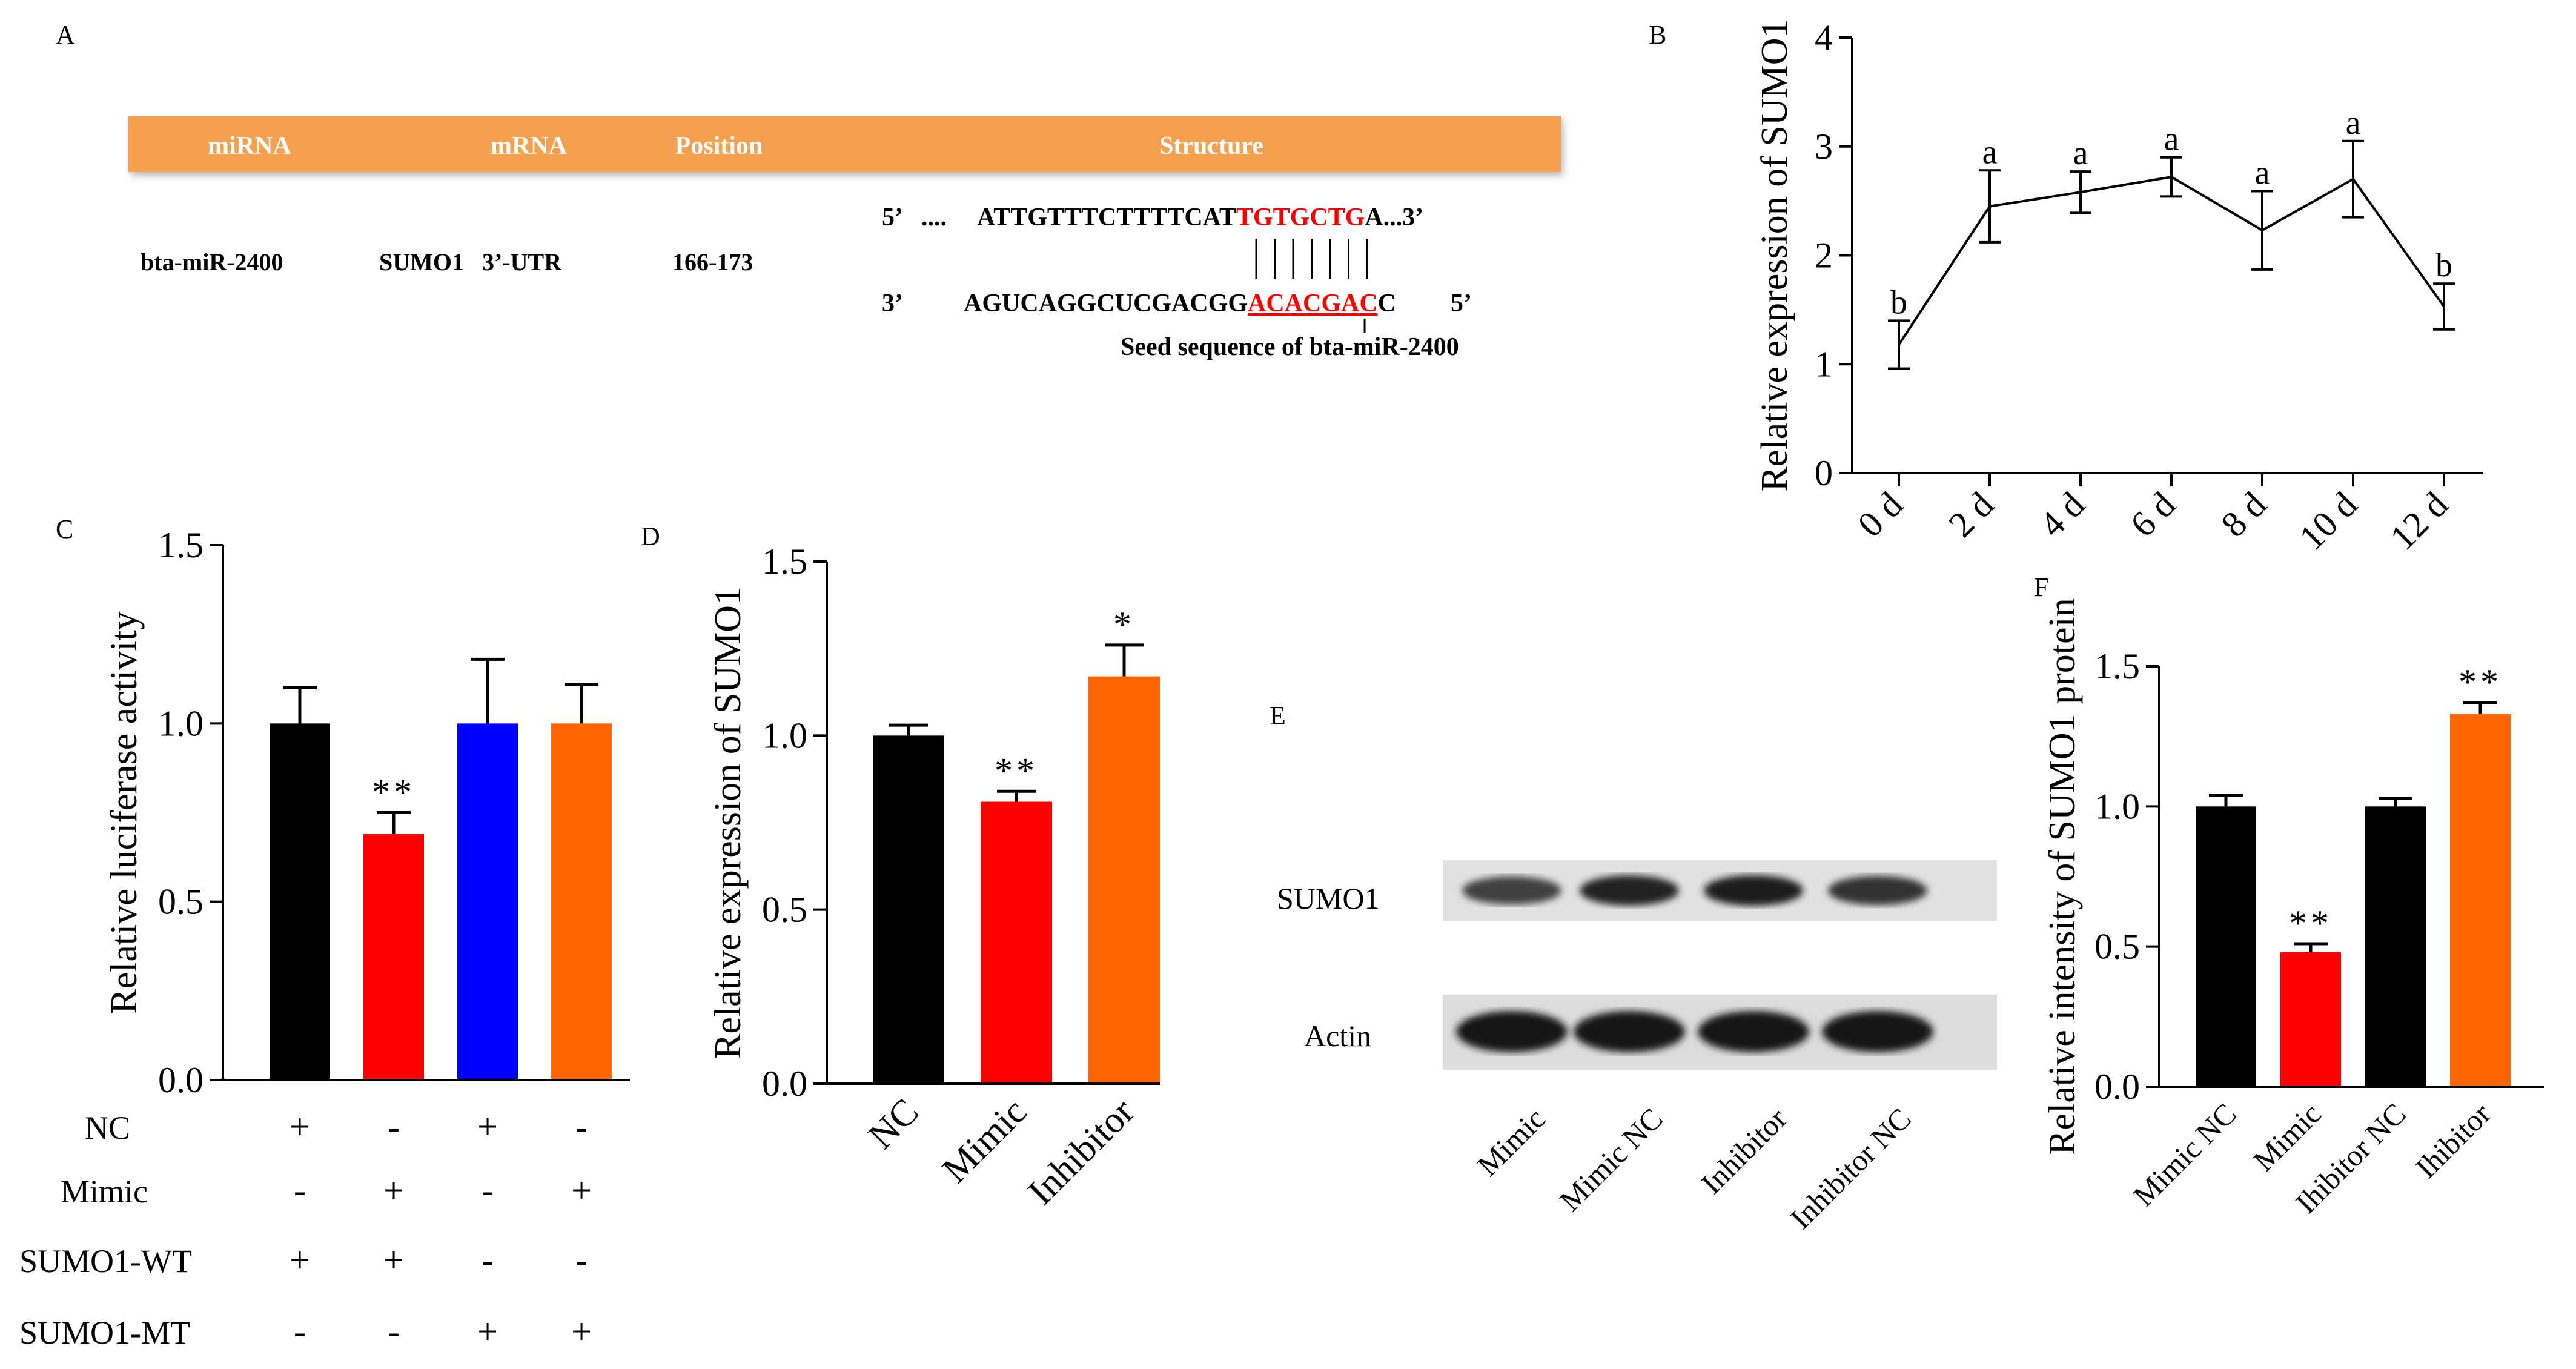 Image resolution: width=2576 pixels, height=1369 pixels. I want to click on panel-letter-d: D, so click(650, 536).